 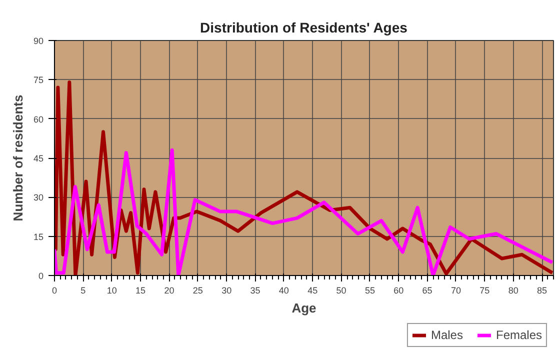 I want to click on x-tick-label: 40, so click(x=283, y=291).